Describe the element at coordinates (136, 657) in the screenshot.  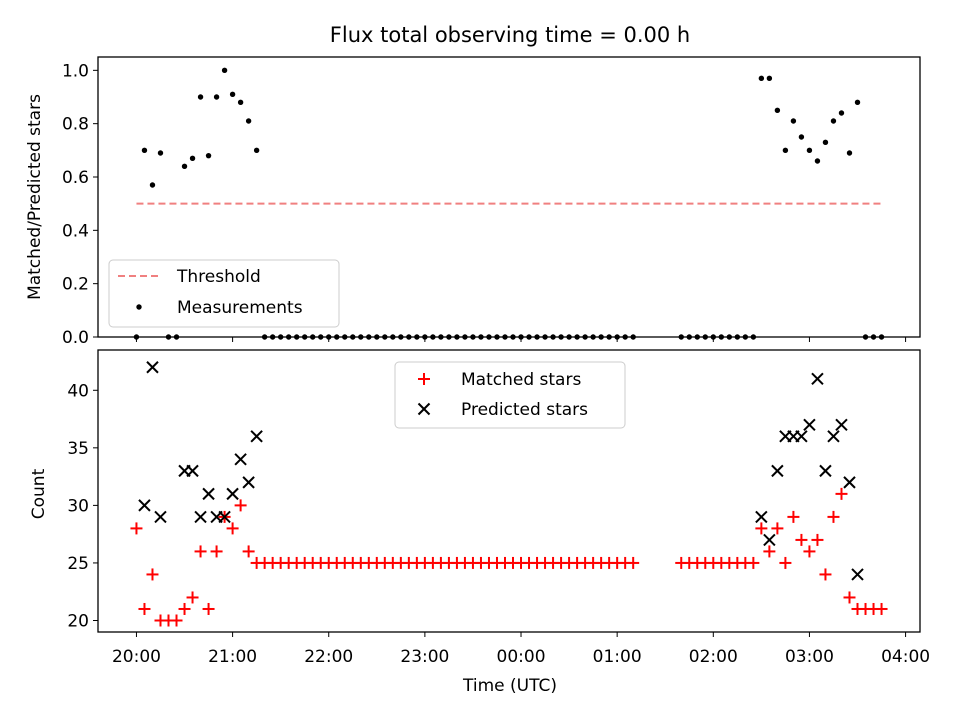
I see `bottom-x-tick-label: 20:00` at that location.